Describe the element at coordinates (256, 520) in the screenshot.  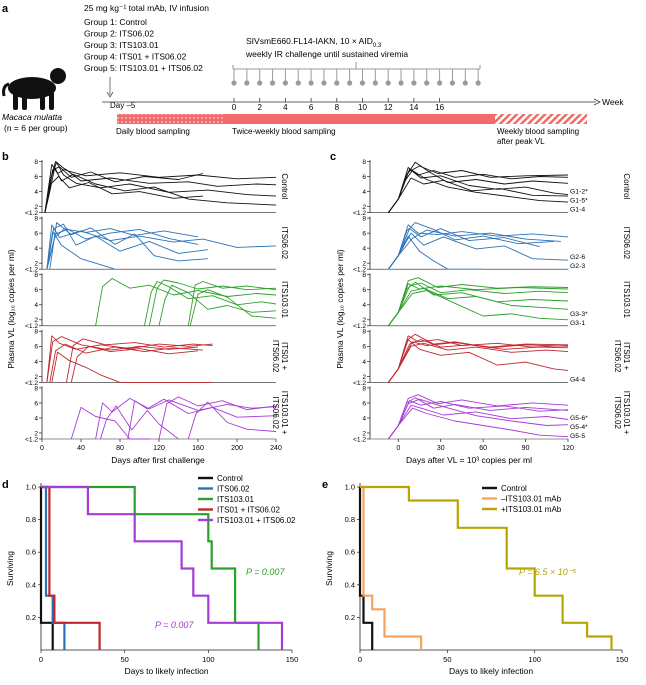
I see `legend-label: ITS103.01 + ITS06.02` at that location.